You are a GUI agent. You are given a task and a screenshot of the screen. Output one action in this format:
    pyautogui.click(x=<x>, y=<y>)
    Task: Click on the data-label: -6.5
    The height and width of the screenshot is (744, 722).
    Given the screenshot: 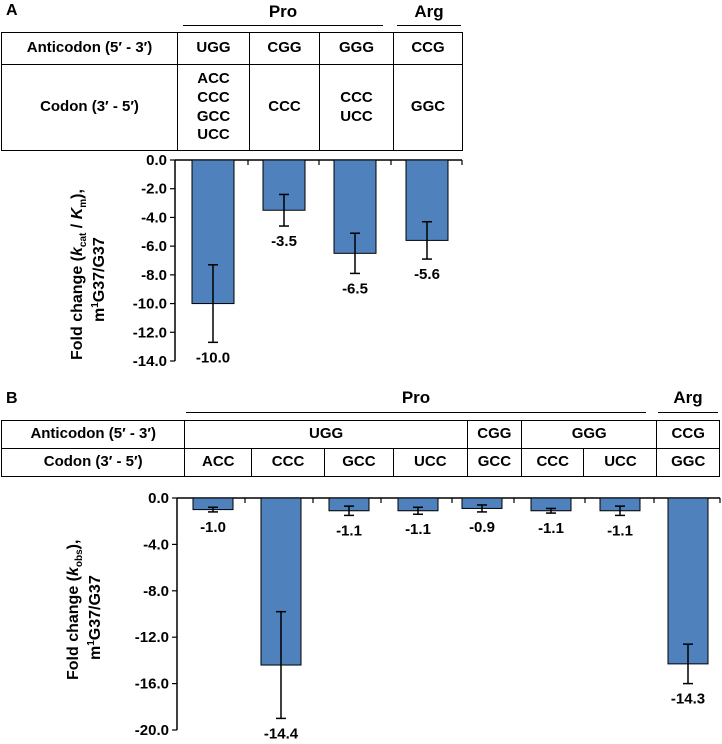 What is the action you would take?
    pyautogui.click(x=355, y=288)
    